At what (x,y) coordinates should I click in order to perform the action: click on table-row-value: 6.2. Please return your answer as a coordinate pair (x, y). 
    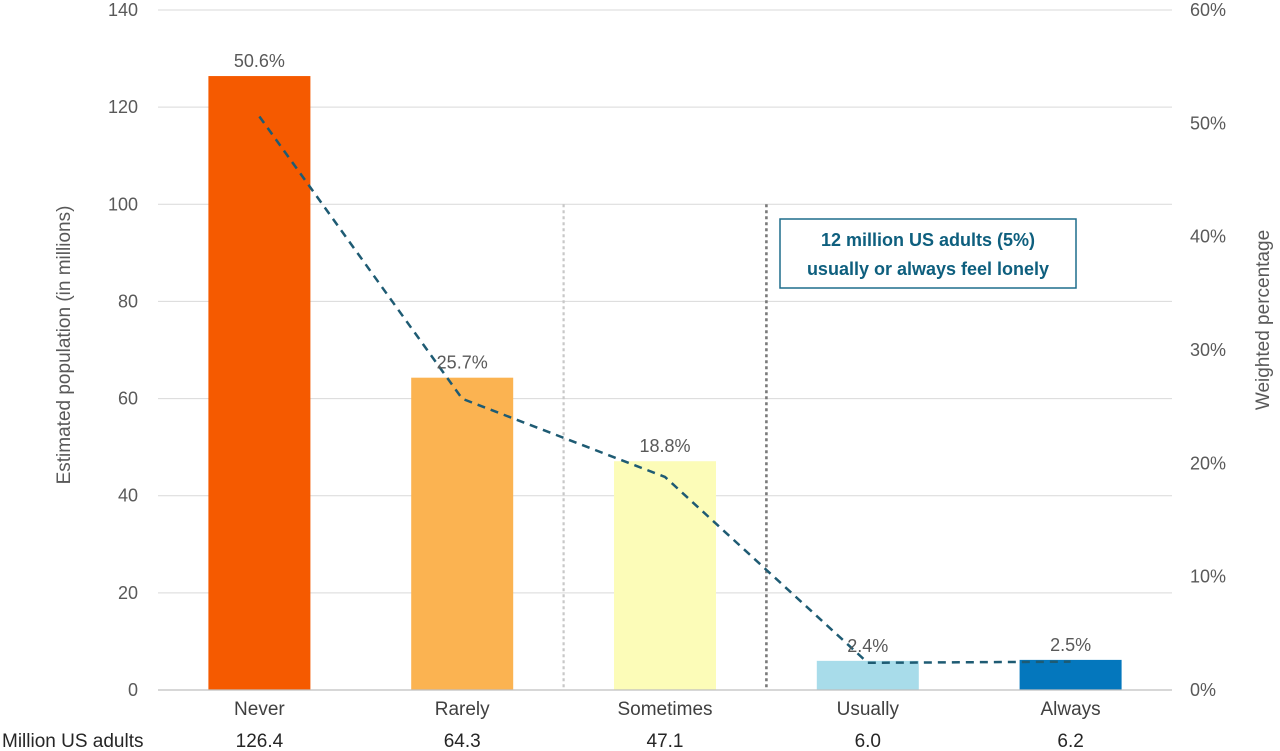
    Looking at the image, I should click on (1070, 741).